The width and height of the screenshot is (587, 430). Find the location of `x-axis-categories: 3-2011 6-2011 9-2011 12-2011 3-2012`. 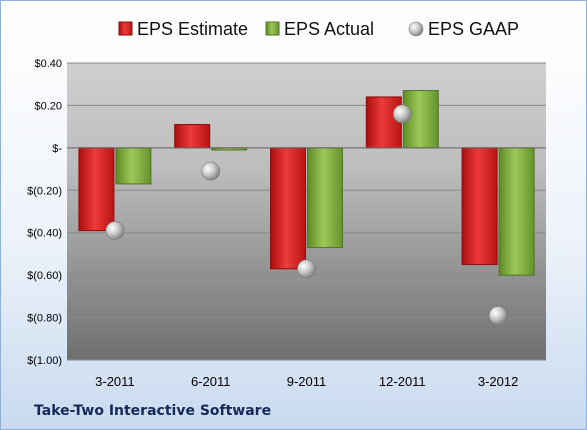

x-axis-categories: 3-2011 6-2011 9-2011 12-2011 3-2012 is located at coordinates (306, 381).